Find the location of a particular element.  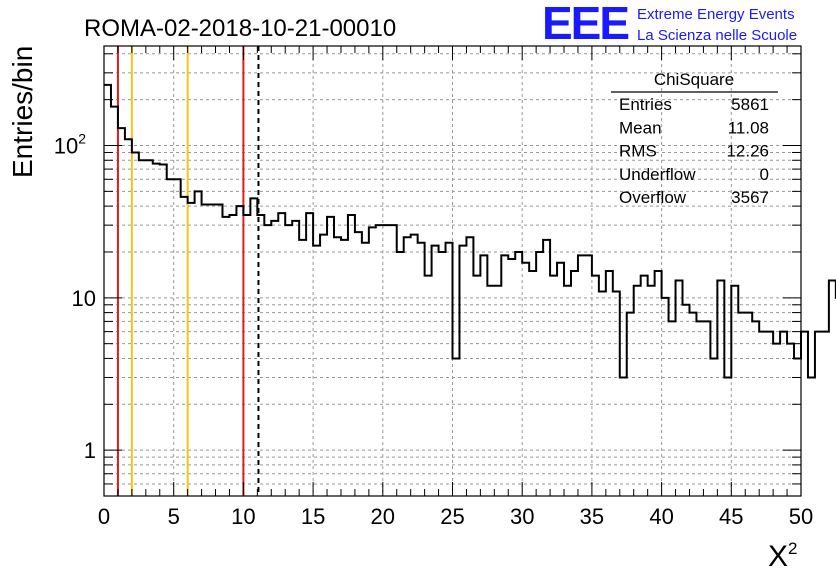

stats-label: Mean is located at coordinates (640, 127).